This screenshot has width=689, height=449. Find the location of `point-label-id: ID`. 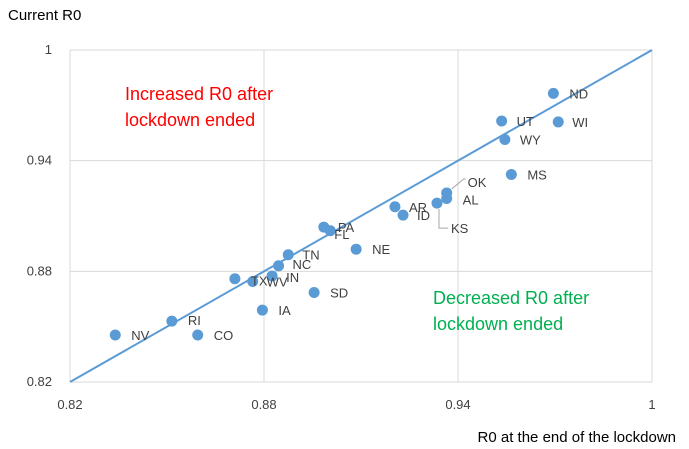

point-label-id: ID is located at coordinates (423, 215).